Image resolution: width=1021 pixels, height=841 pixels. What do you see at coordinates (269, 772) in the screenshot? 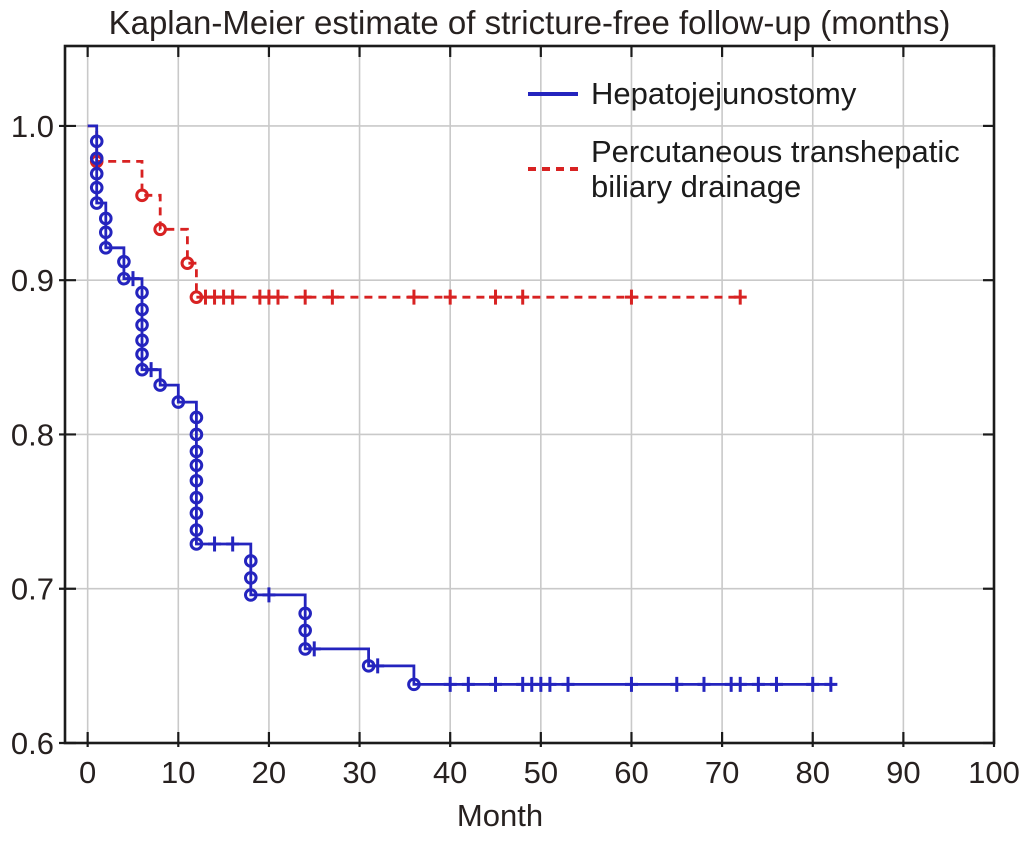
I see `x-tick-label: 20` at bounding box center [269, 772].